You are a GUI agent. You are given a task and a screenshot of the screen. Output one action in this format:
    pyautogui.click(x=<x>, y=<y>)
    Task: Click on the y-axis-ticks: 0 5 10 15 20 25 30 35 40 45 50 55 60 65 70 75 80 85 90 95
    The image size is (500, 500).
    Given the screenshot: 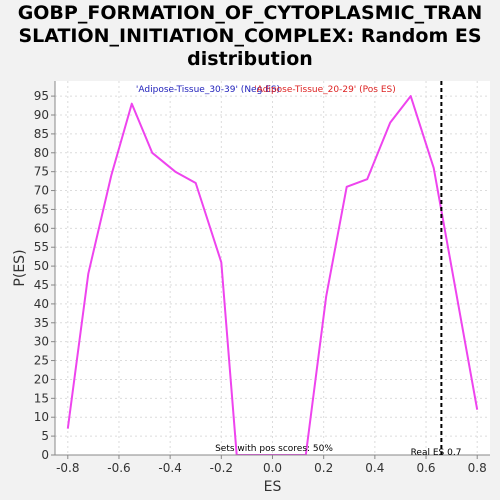 What is the action you would take?
    pyautogui.click(x=44, y=275)
    